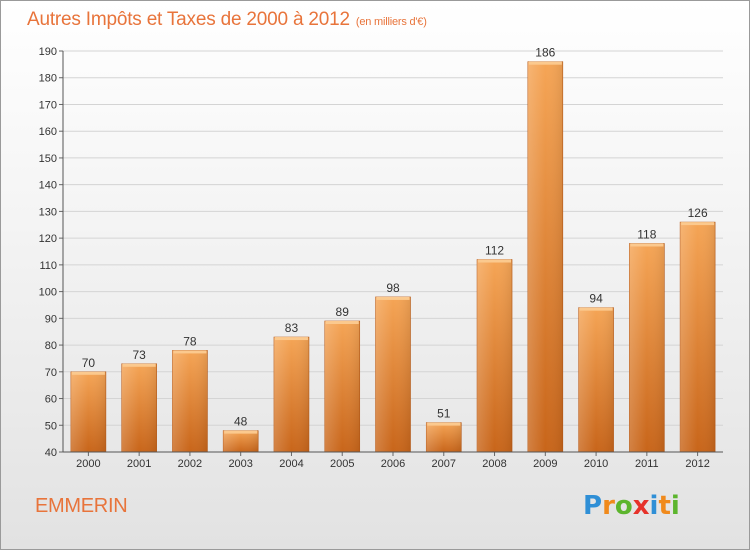 The image size is (750, 551). What do you see at coordinates (48, 212) in the screenshot?
I see `y-tick-label: 130` at bounding box center [48, 212].